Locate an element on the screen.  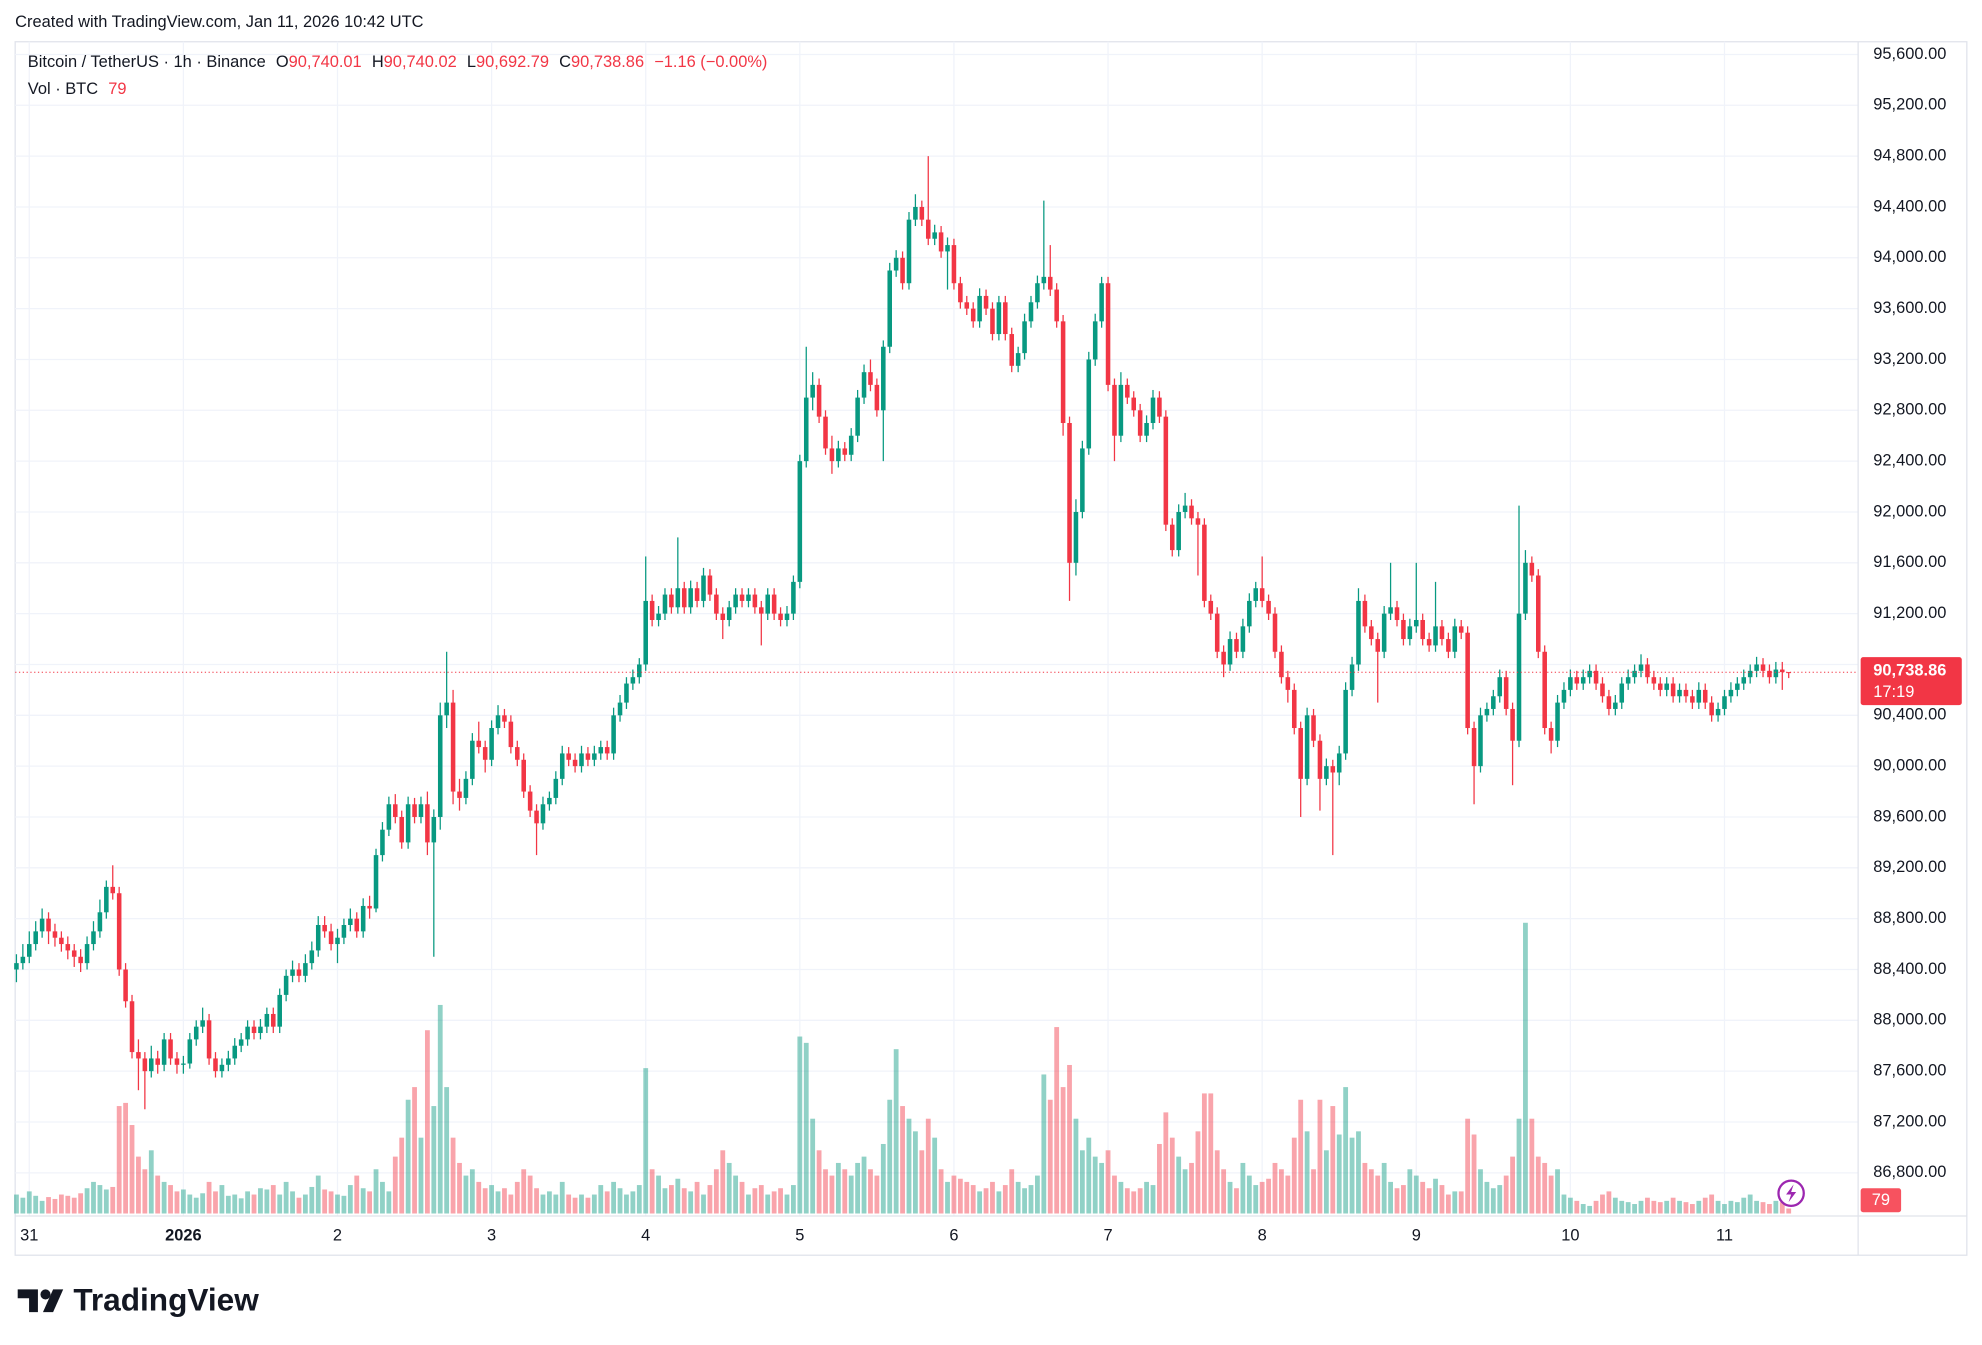
y-tick-label: 94,000.00 is located at coordinates (1909, 257).